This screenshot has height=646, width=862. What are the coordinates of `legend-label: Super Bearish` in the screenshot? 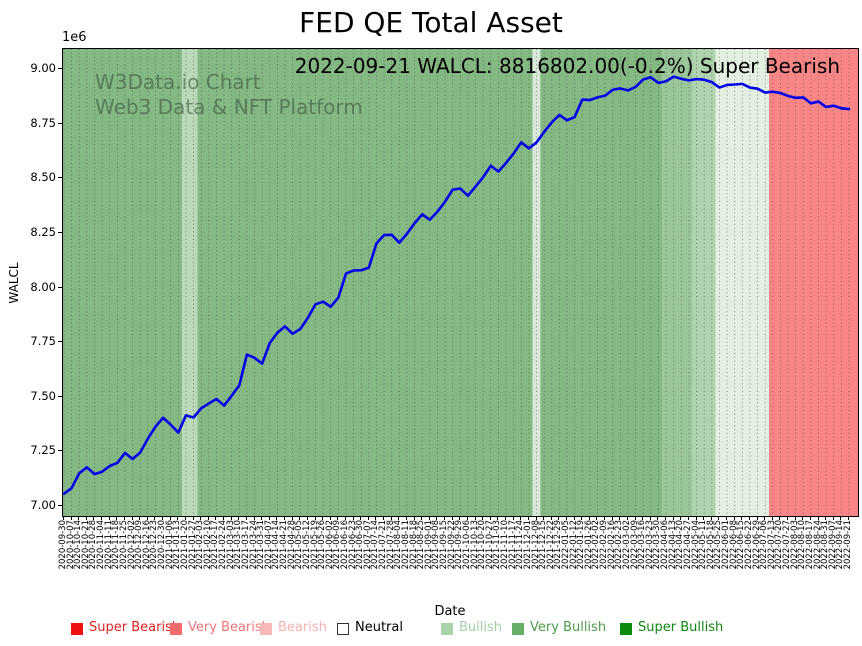 It's located at (135, 627).